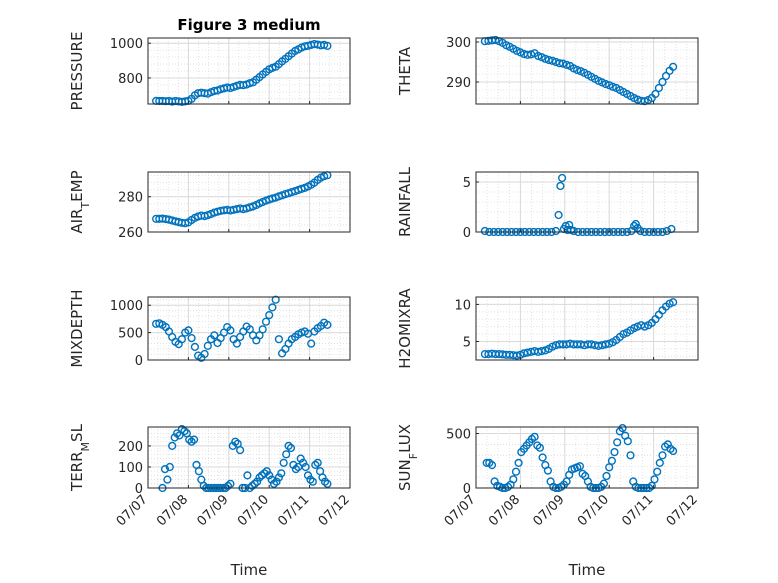  I want to click on y-axis-label: SUNFLUX, so click(408, 457).